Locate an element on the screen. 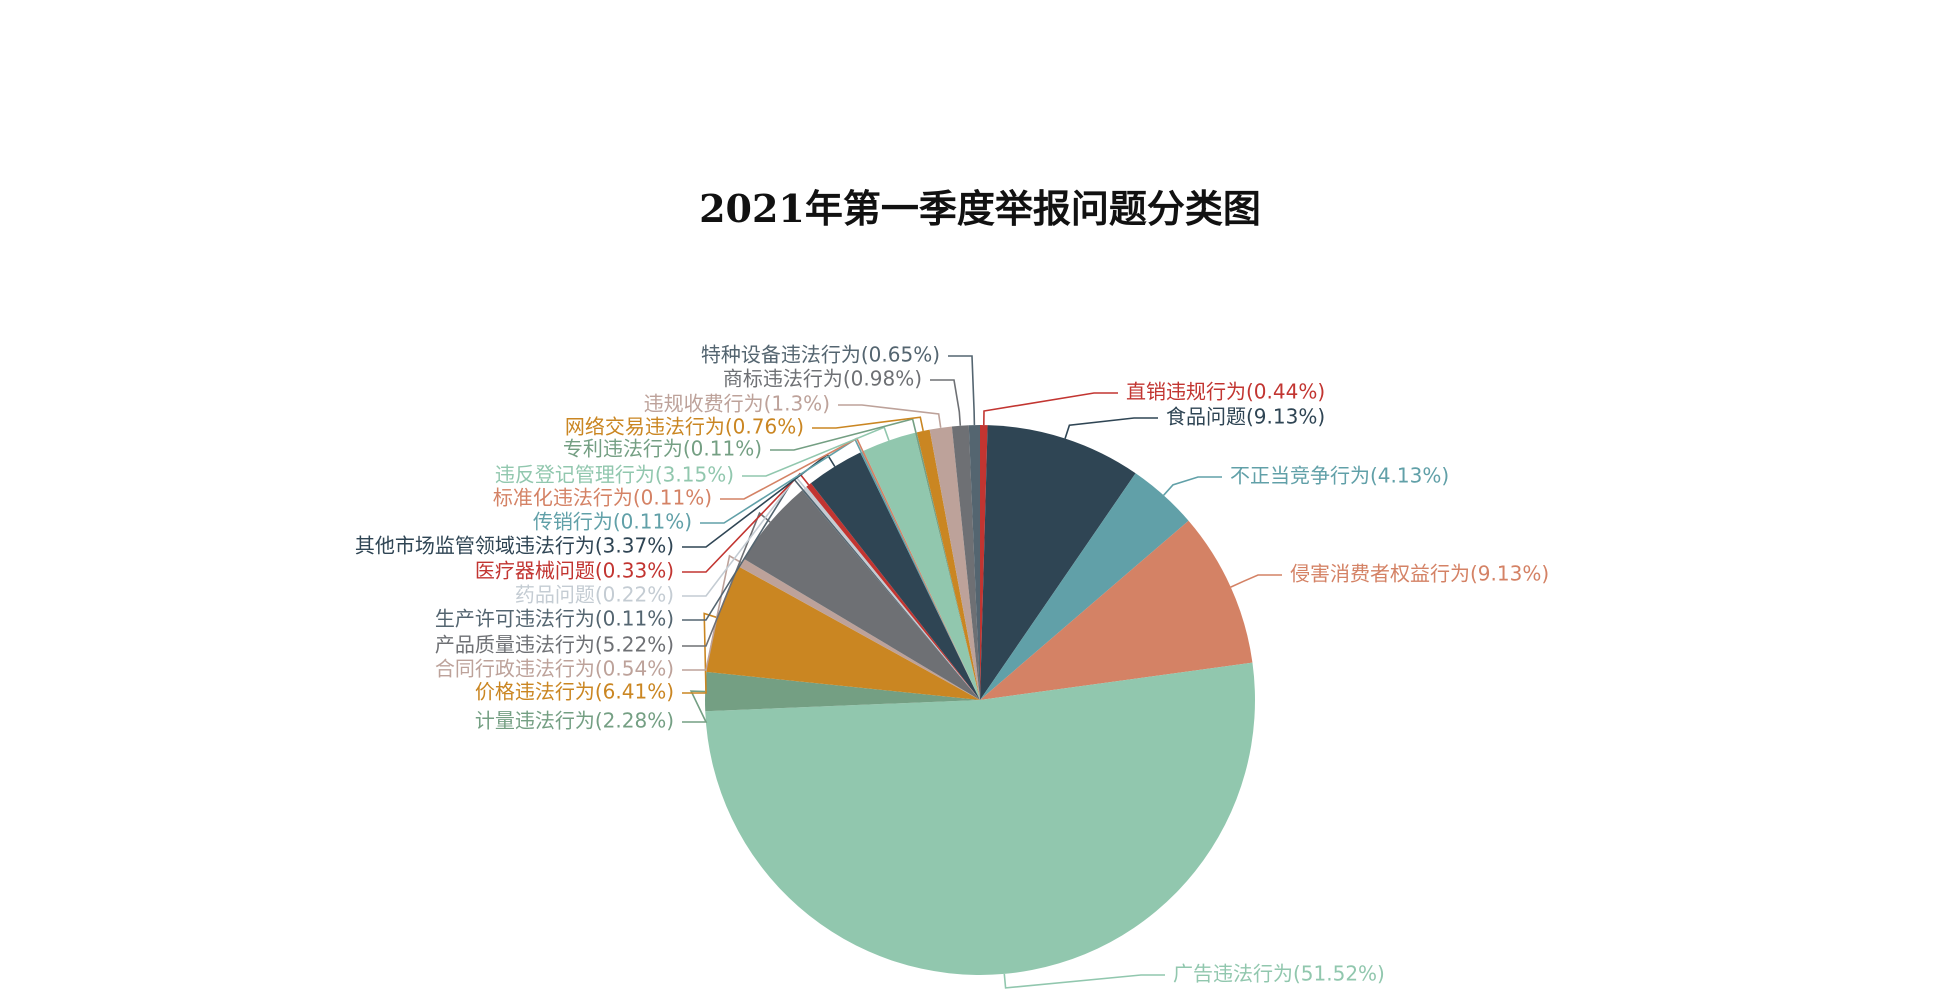  slice-label: 其他市场监管领域违法行为(3.37%) is located at coordinates (514, 546).